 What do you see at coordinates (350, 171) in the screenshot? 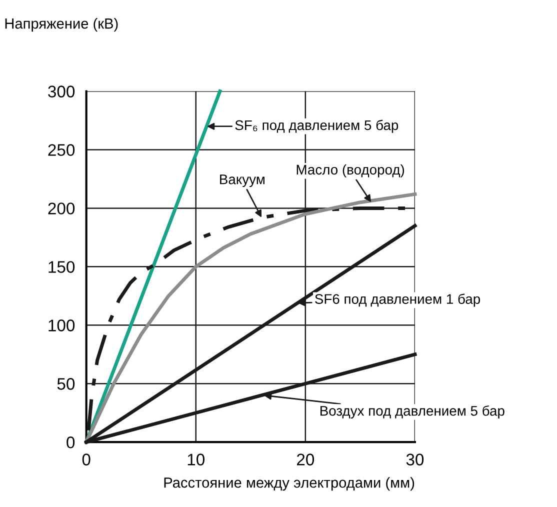
I see `annotation: Масло (водород)` at bounding box center [350, 171].